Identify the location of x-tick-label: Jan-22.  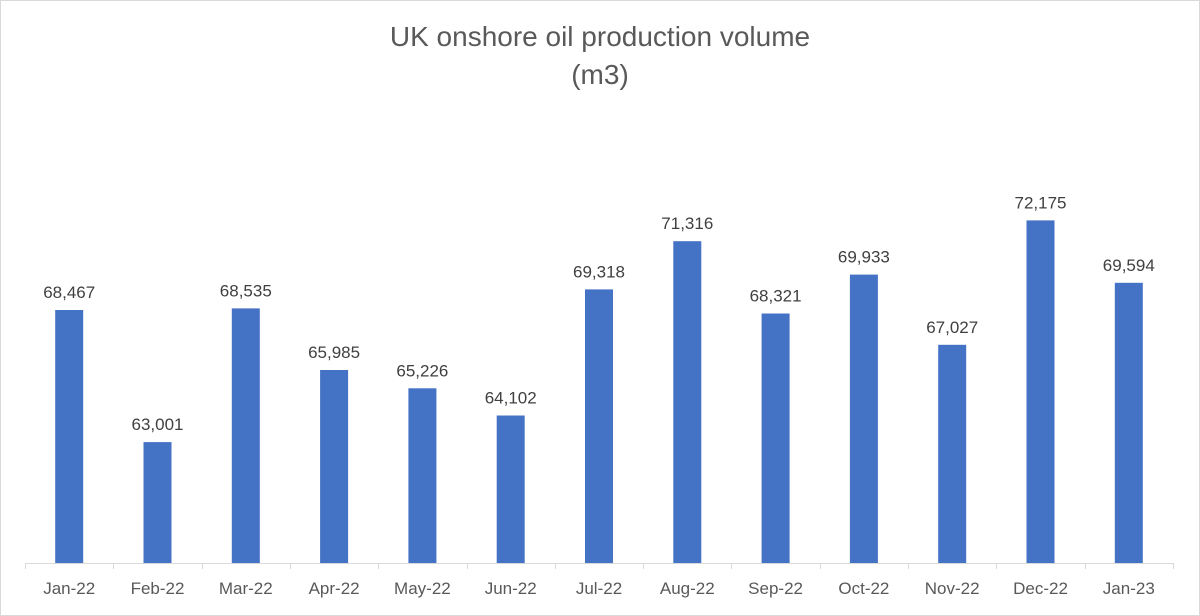
(69, 588).